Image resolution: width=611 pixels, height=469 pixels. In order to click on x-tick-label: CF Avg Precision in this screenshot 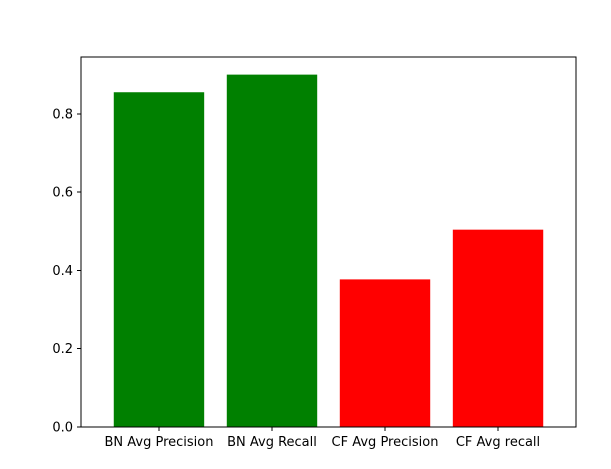, I will do `click(385, 442)`.